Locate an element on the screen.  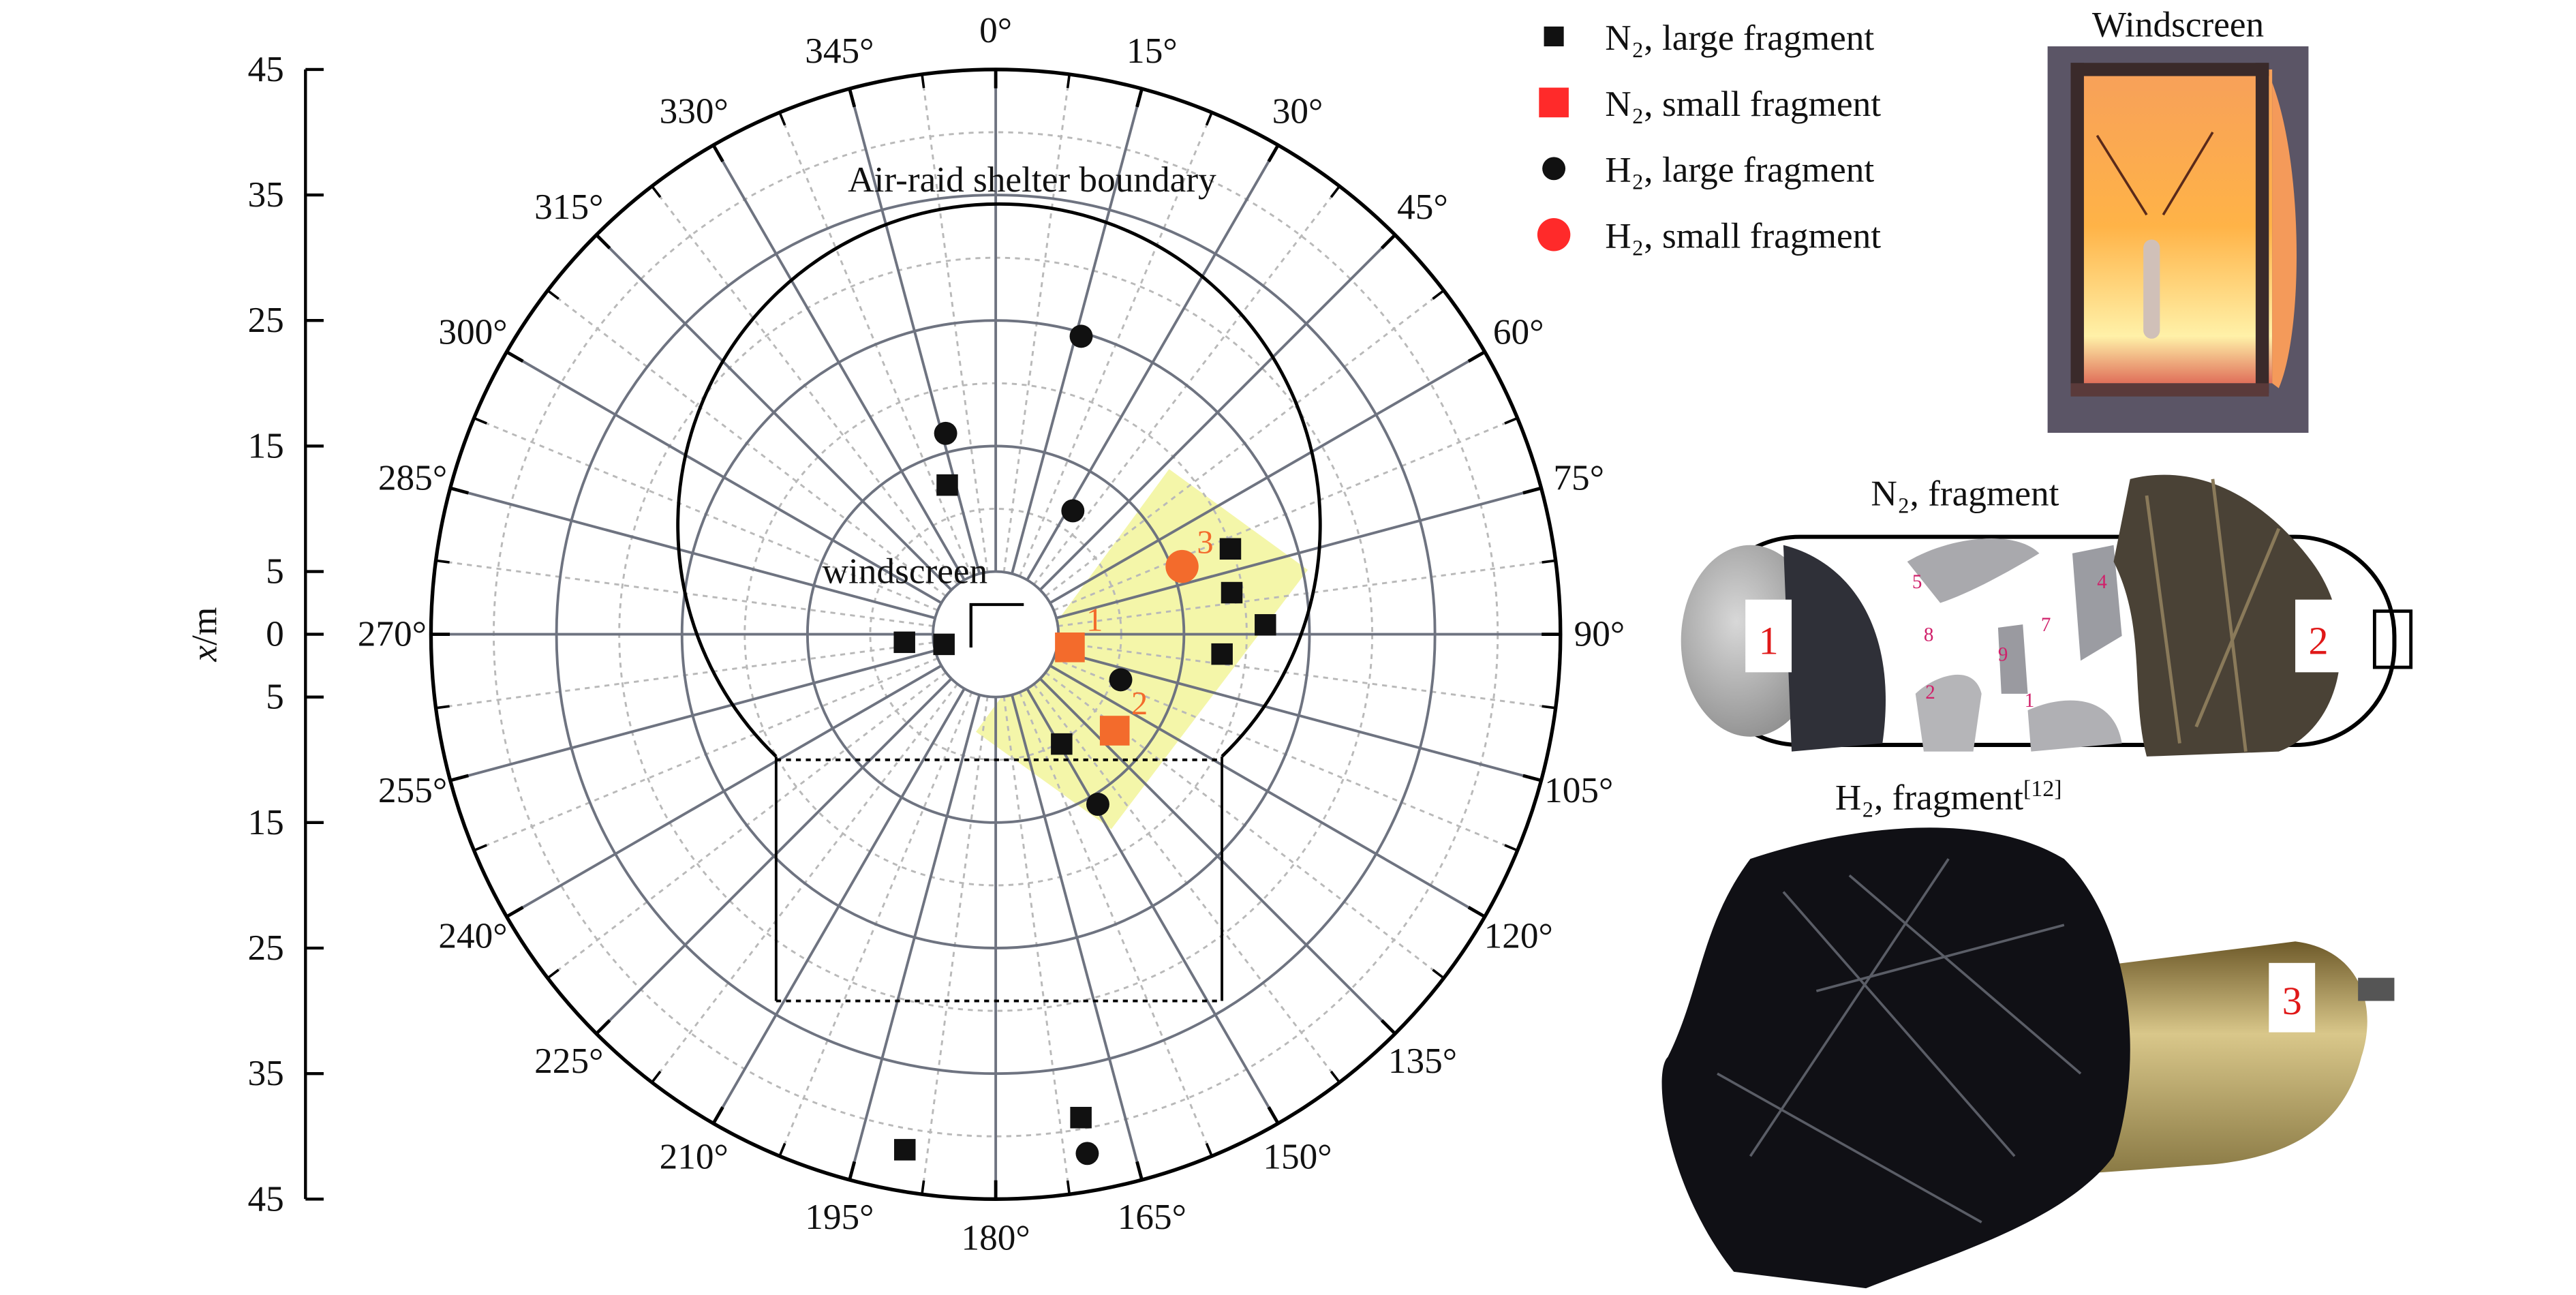
h2-title-ref: [12] is located at coordinates (2042, 789).